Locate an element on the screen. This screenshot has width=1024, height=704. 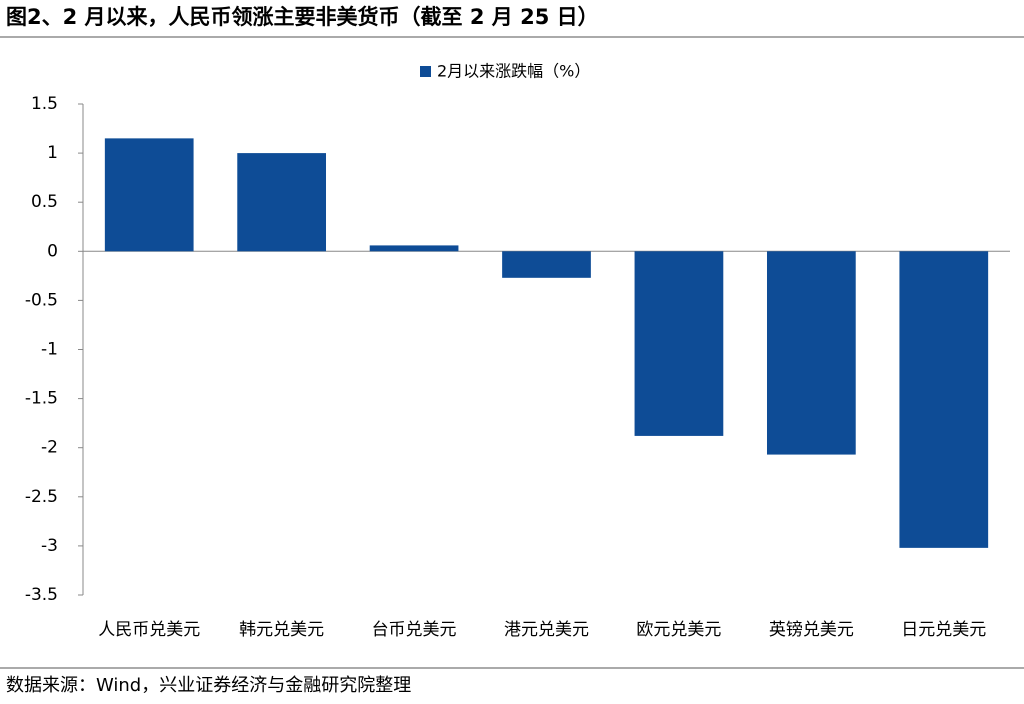
x-tick-label: 韩元兑美元 is located at coordinates (281, 630).